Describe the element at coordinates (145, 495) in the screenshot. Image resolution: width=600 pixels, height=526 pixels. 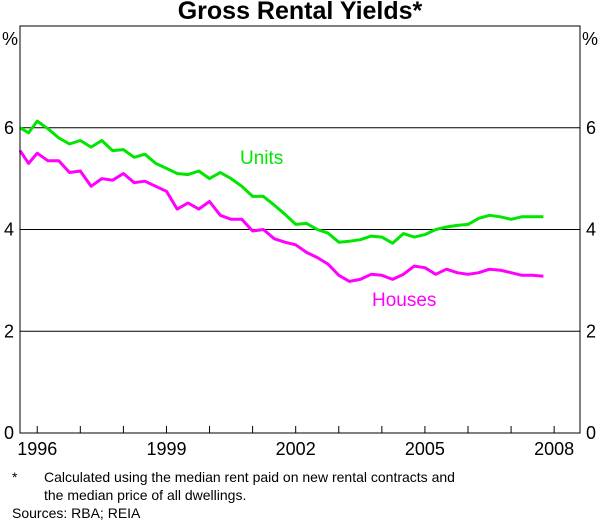
I see `footnote-text-line2: the median price of all dwellings.` at that location.